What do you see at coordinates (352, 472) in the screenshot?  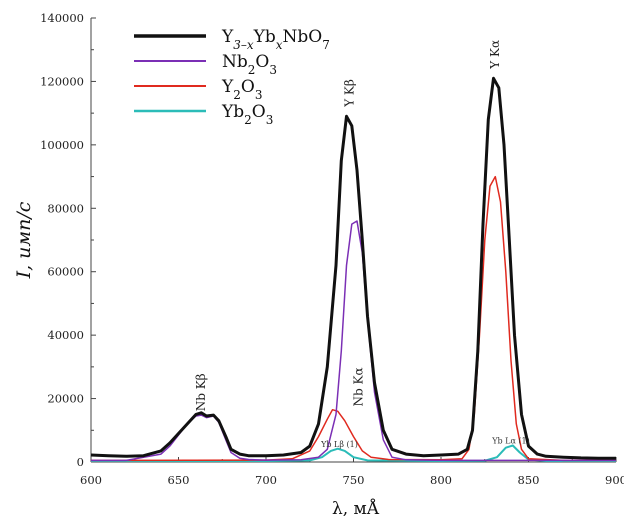 I see `x-axis: 600 650 700 750 800 850 900` at bounding box center [352, 472].